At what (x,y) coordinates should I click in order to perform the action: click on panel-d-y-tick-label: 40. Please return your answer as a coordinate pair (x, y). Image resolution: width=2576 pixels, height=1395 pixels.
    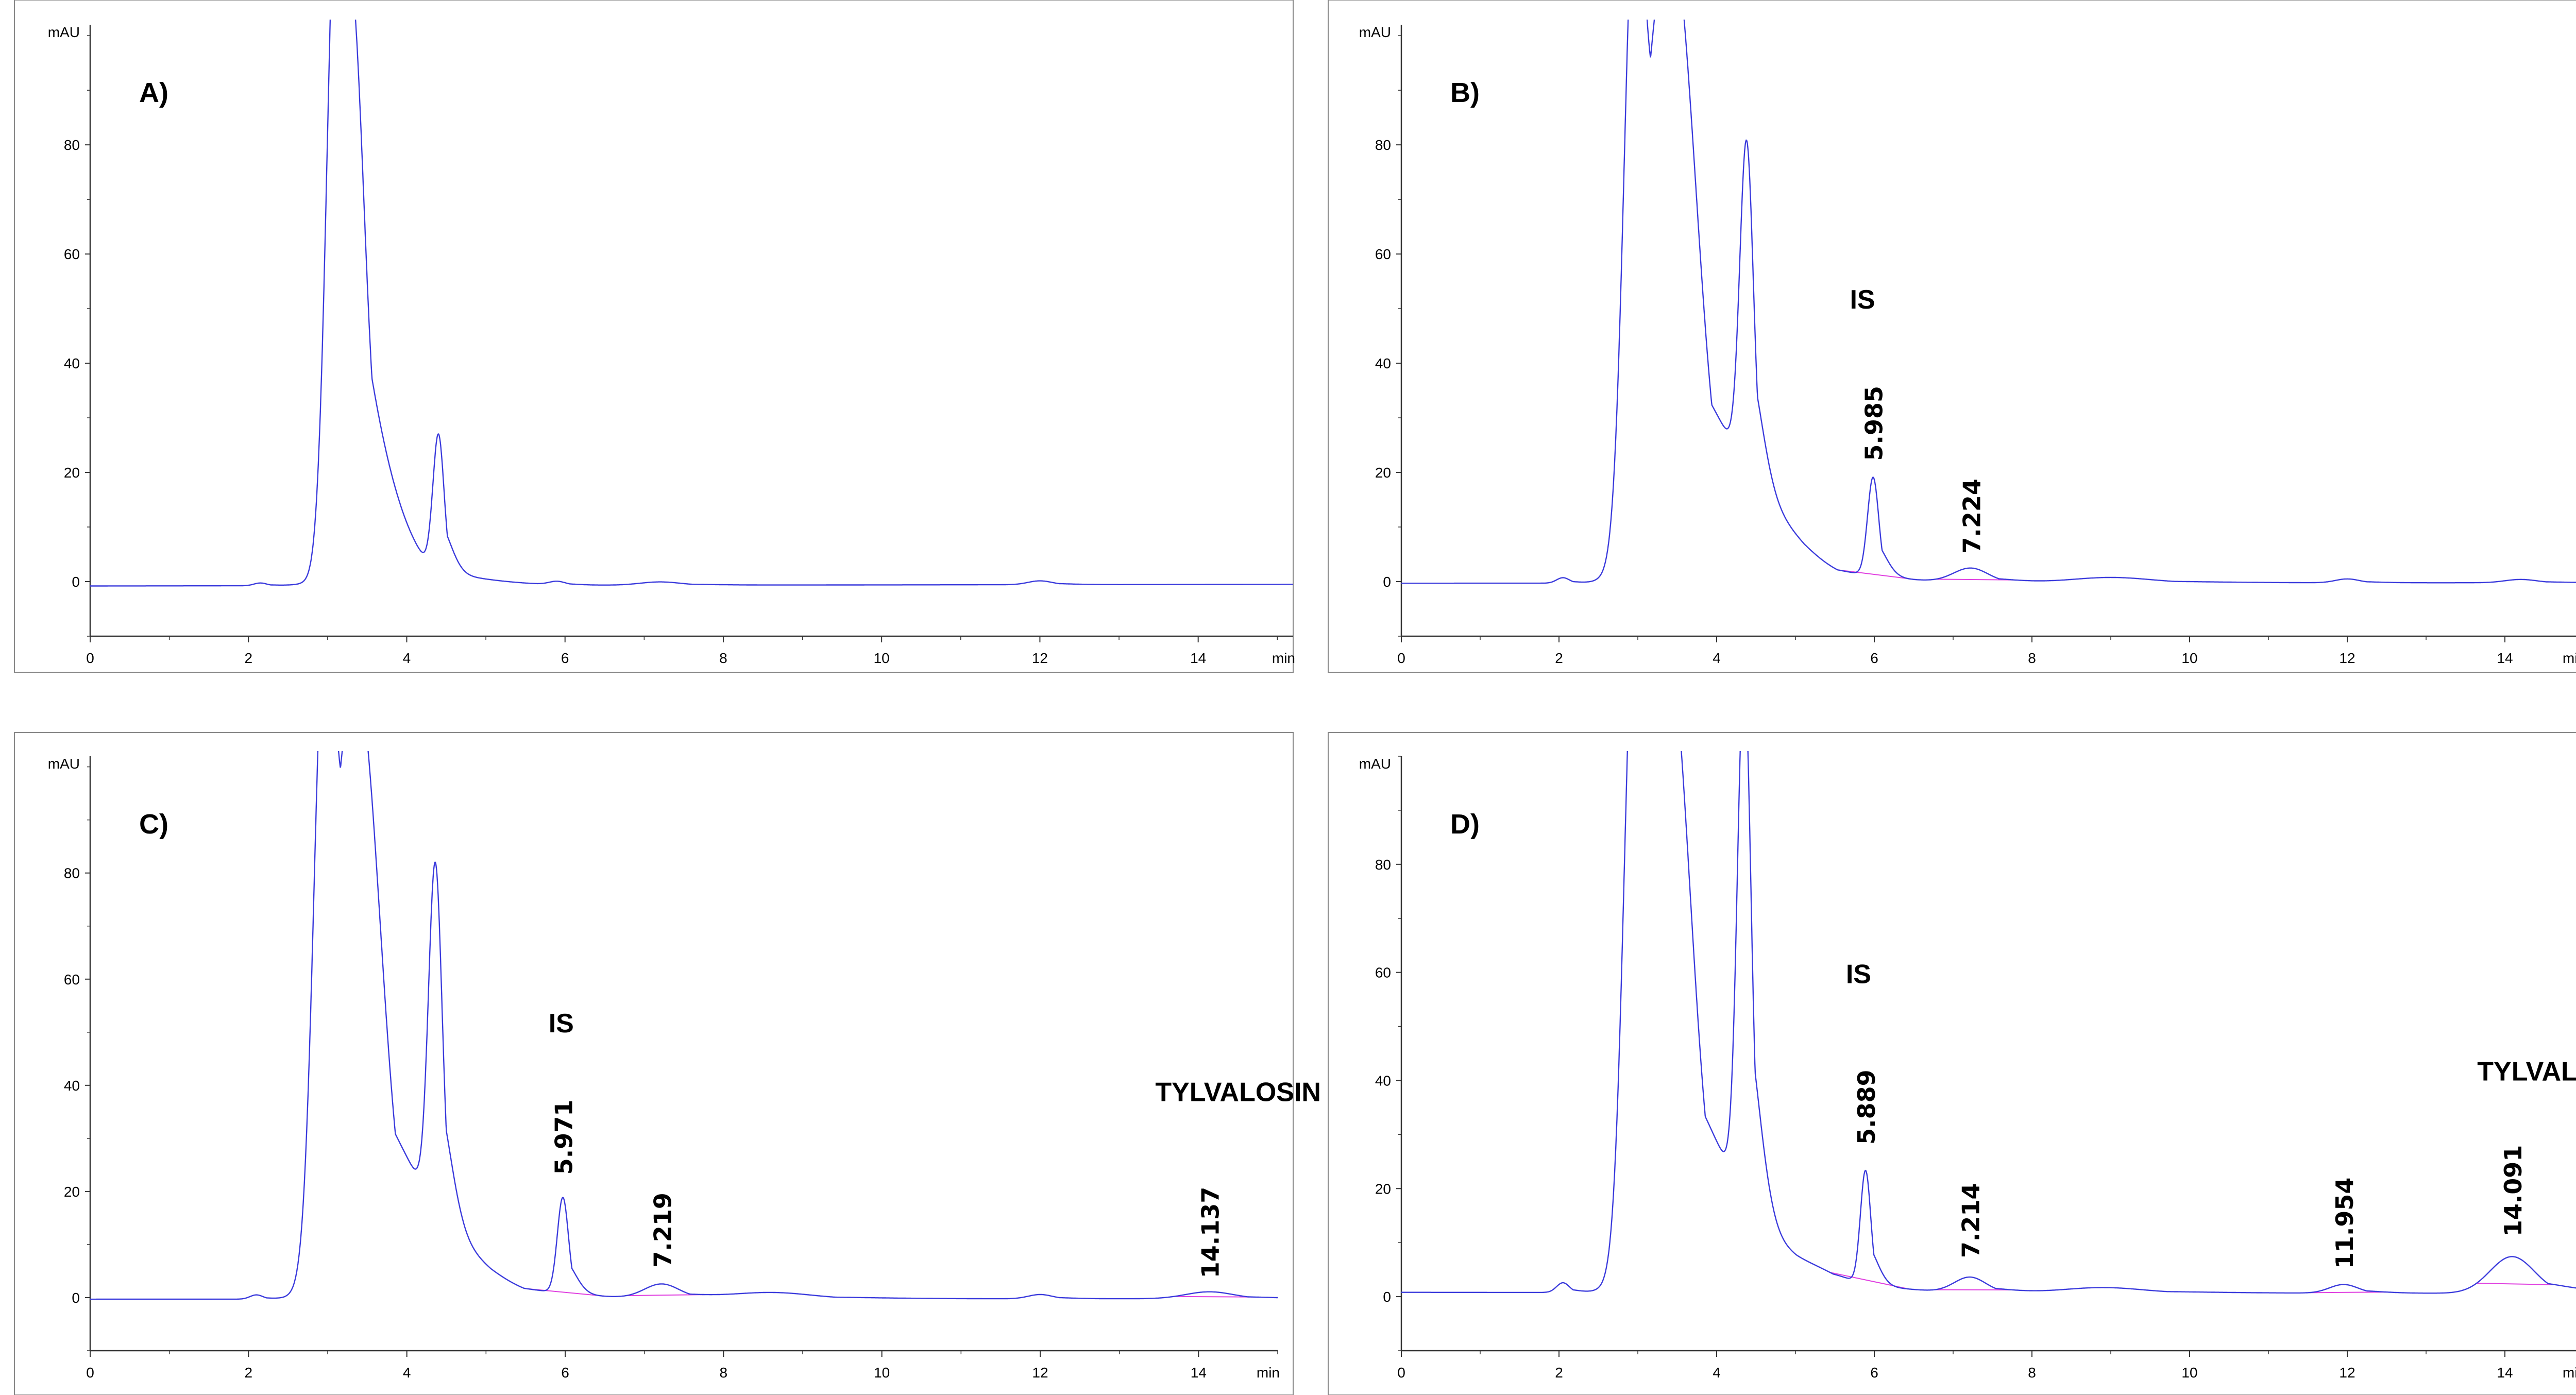
    Looking at the image, I should click on (1383, 1080).